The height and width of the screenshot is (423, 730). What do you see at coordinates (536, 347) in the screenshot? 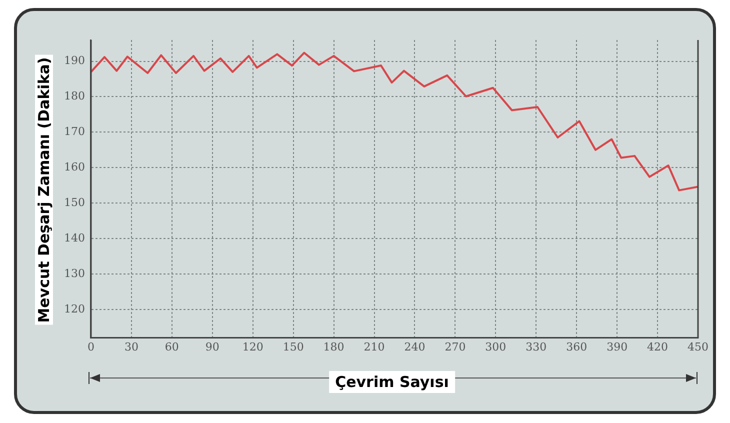
I see `x-tick-label: 330` at bounding box center [536, 347].